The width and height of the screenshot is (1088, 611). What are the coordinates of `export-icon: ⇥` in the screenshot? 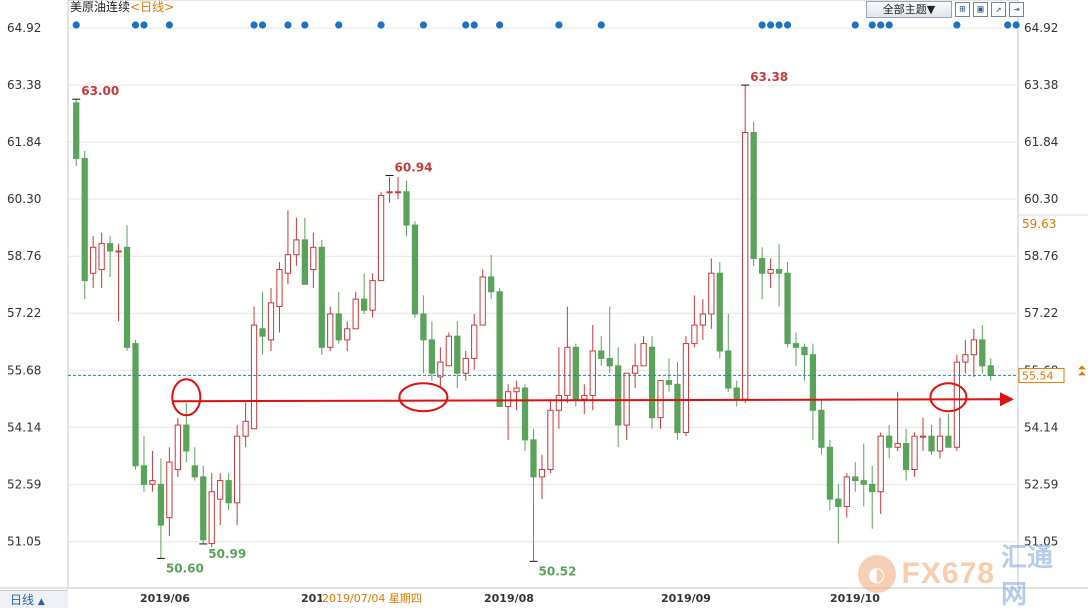 It's located at (1016, 9).